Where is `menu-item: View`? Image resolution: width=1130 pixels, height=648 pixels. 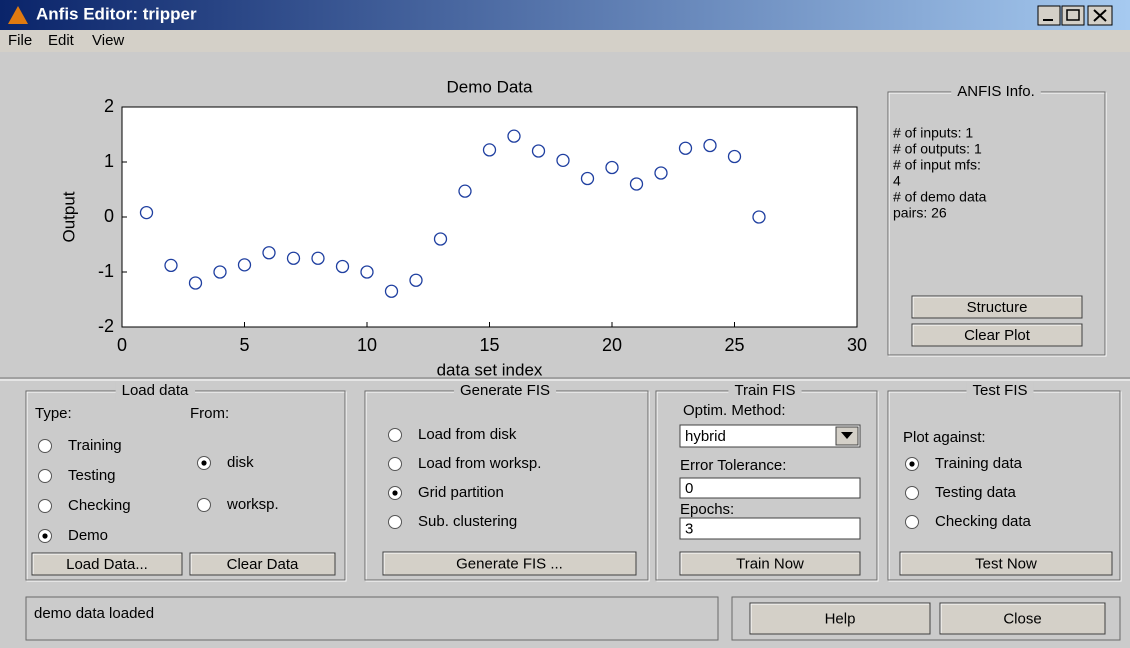
menu-item: View is located at coordinates (108, 40).